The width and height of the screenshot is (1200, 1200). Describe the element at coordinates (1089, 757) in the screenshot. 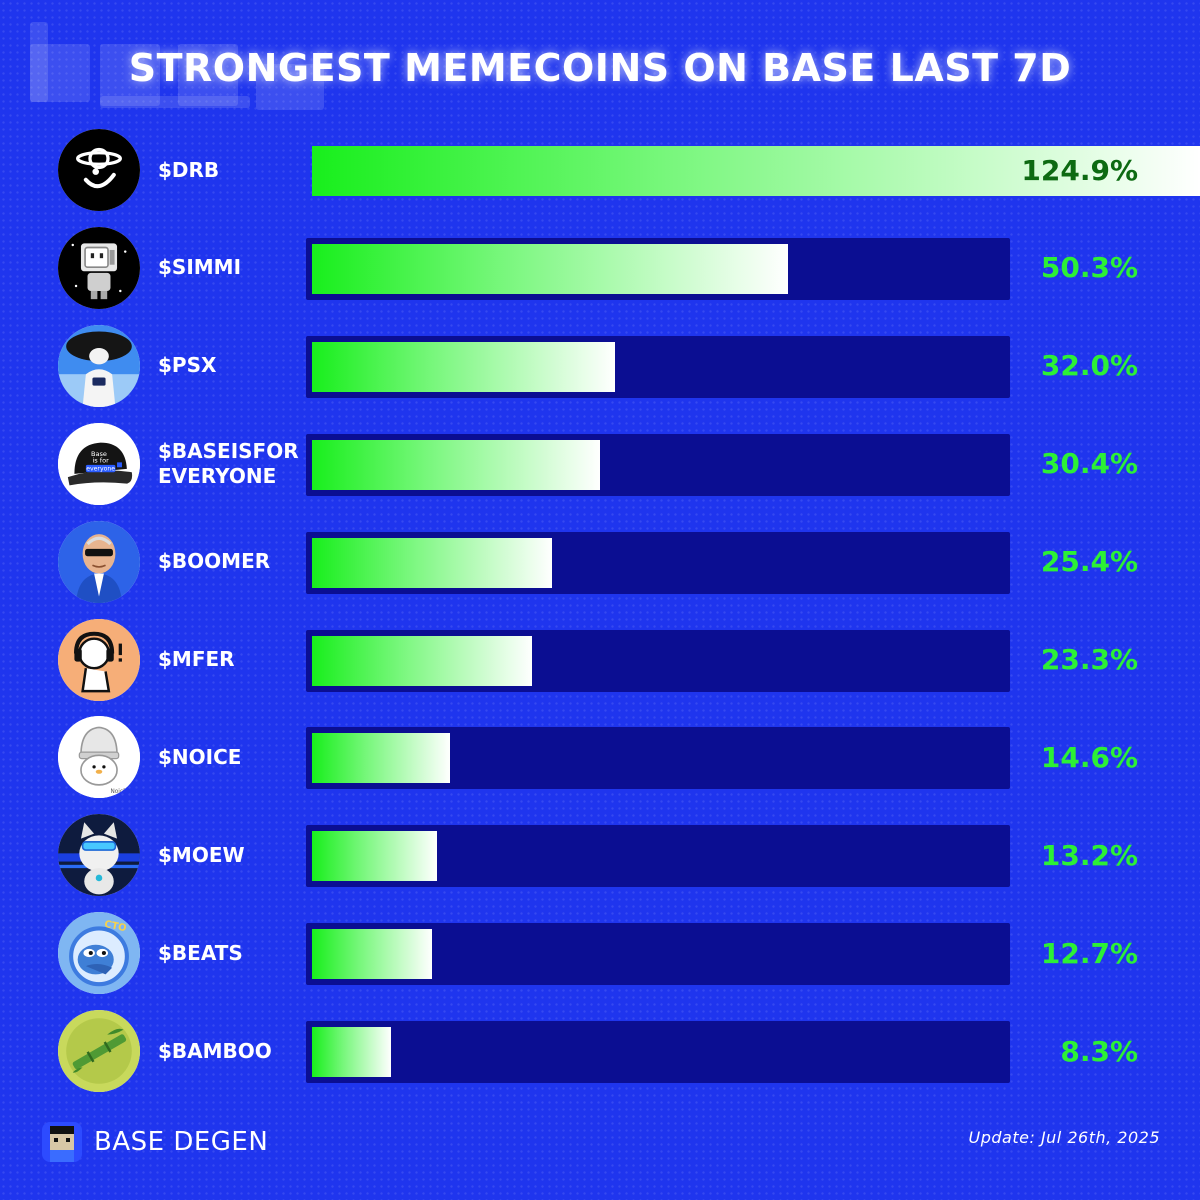

I see `data-label: 14.6%` at that location.